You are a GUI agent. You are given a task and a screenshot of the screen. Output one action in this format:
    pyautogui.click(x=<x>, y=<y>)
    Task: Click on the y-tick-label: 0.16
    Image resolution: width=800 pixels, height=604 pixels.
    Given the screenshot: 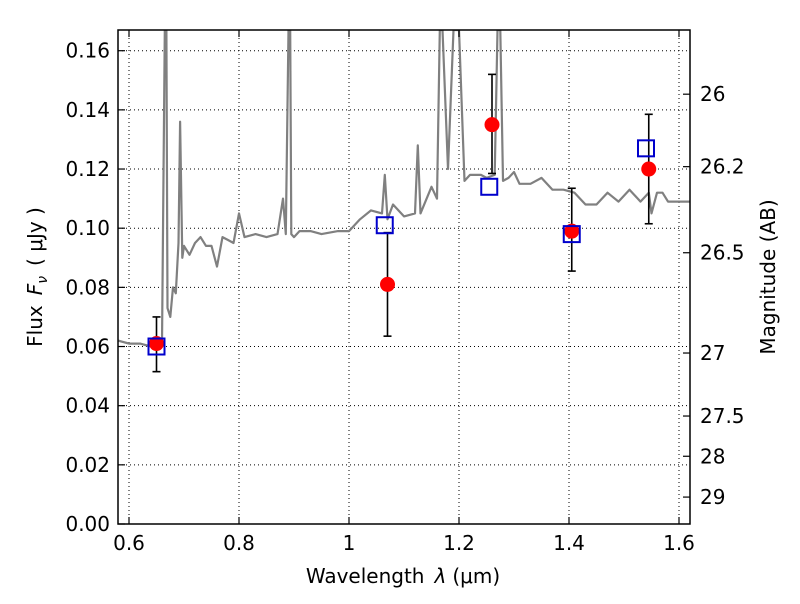 What is the action you would take?
    pyautogui.click(x=87, y=51)
    